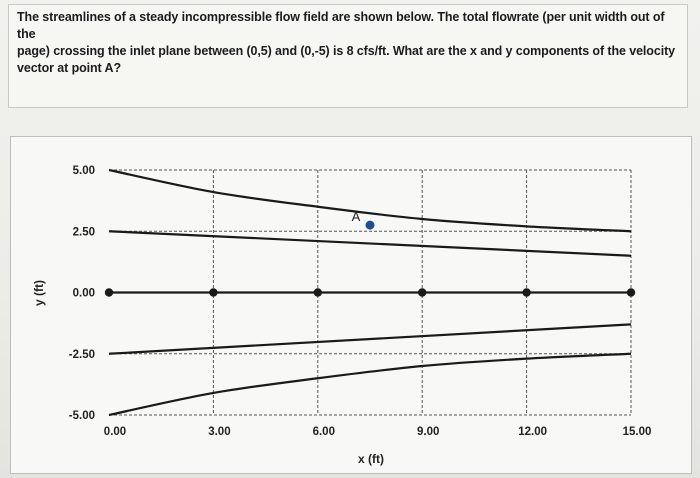 The height and width of the screenshot is (478, 700). I want to click on y-tick-label-2: 0.00, so click(84, 294).